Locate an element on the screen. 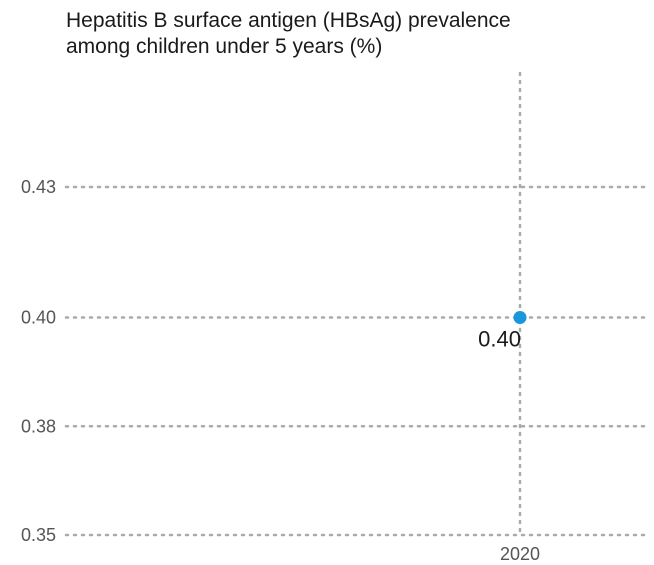  data-label: 0.40 is located at coordinates (499, 339).